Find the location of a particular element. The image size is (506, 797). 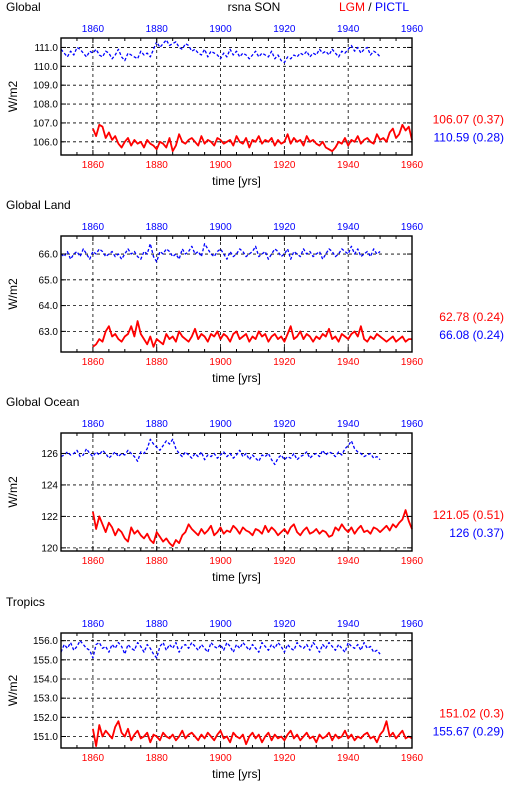

y-tick-label: 64.0 is located at coordinates (49, 306).